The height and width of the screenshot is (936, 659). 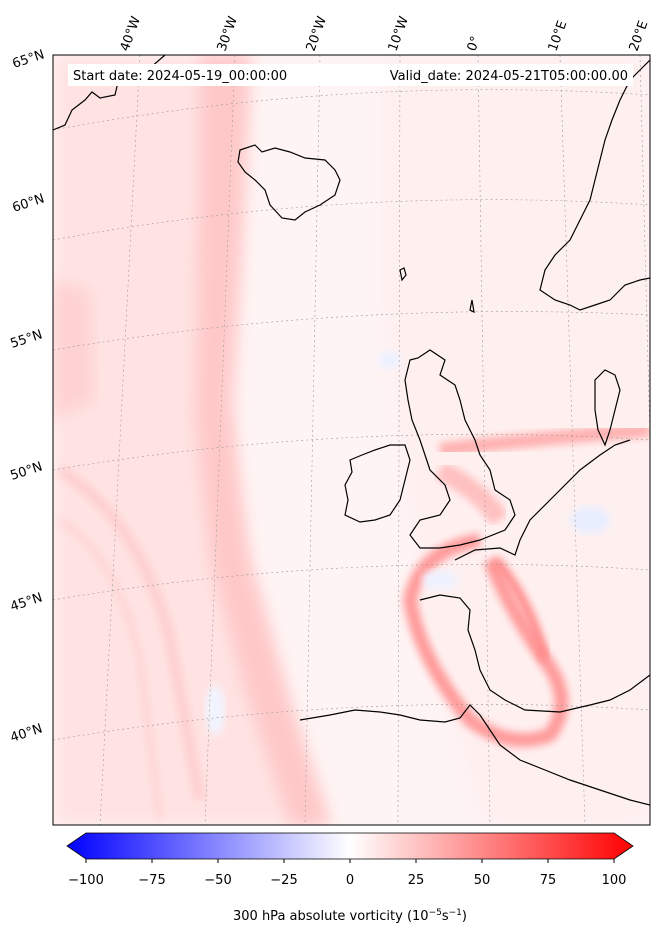 I want to click on lat-label-50n: 50°N, so click(x=27, y=471).